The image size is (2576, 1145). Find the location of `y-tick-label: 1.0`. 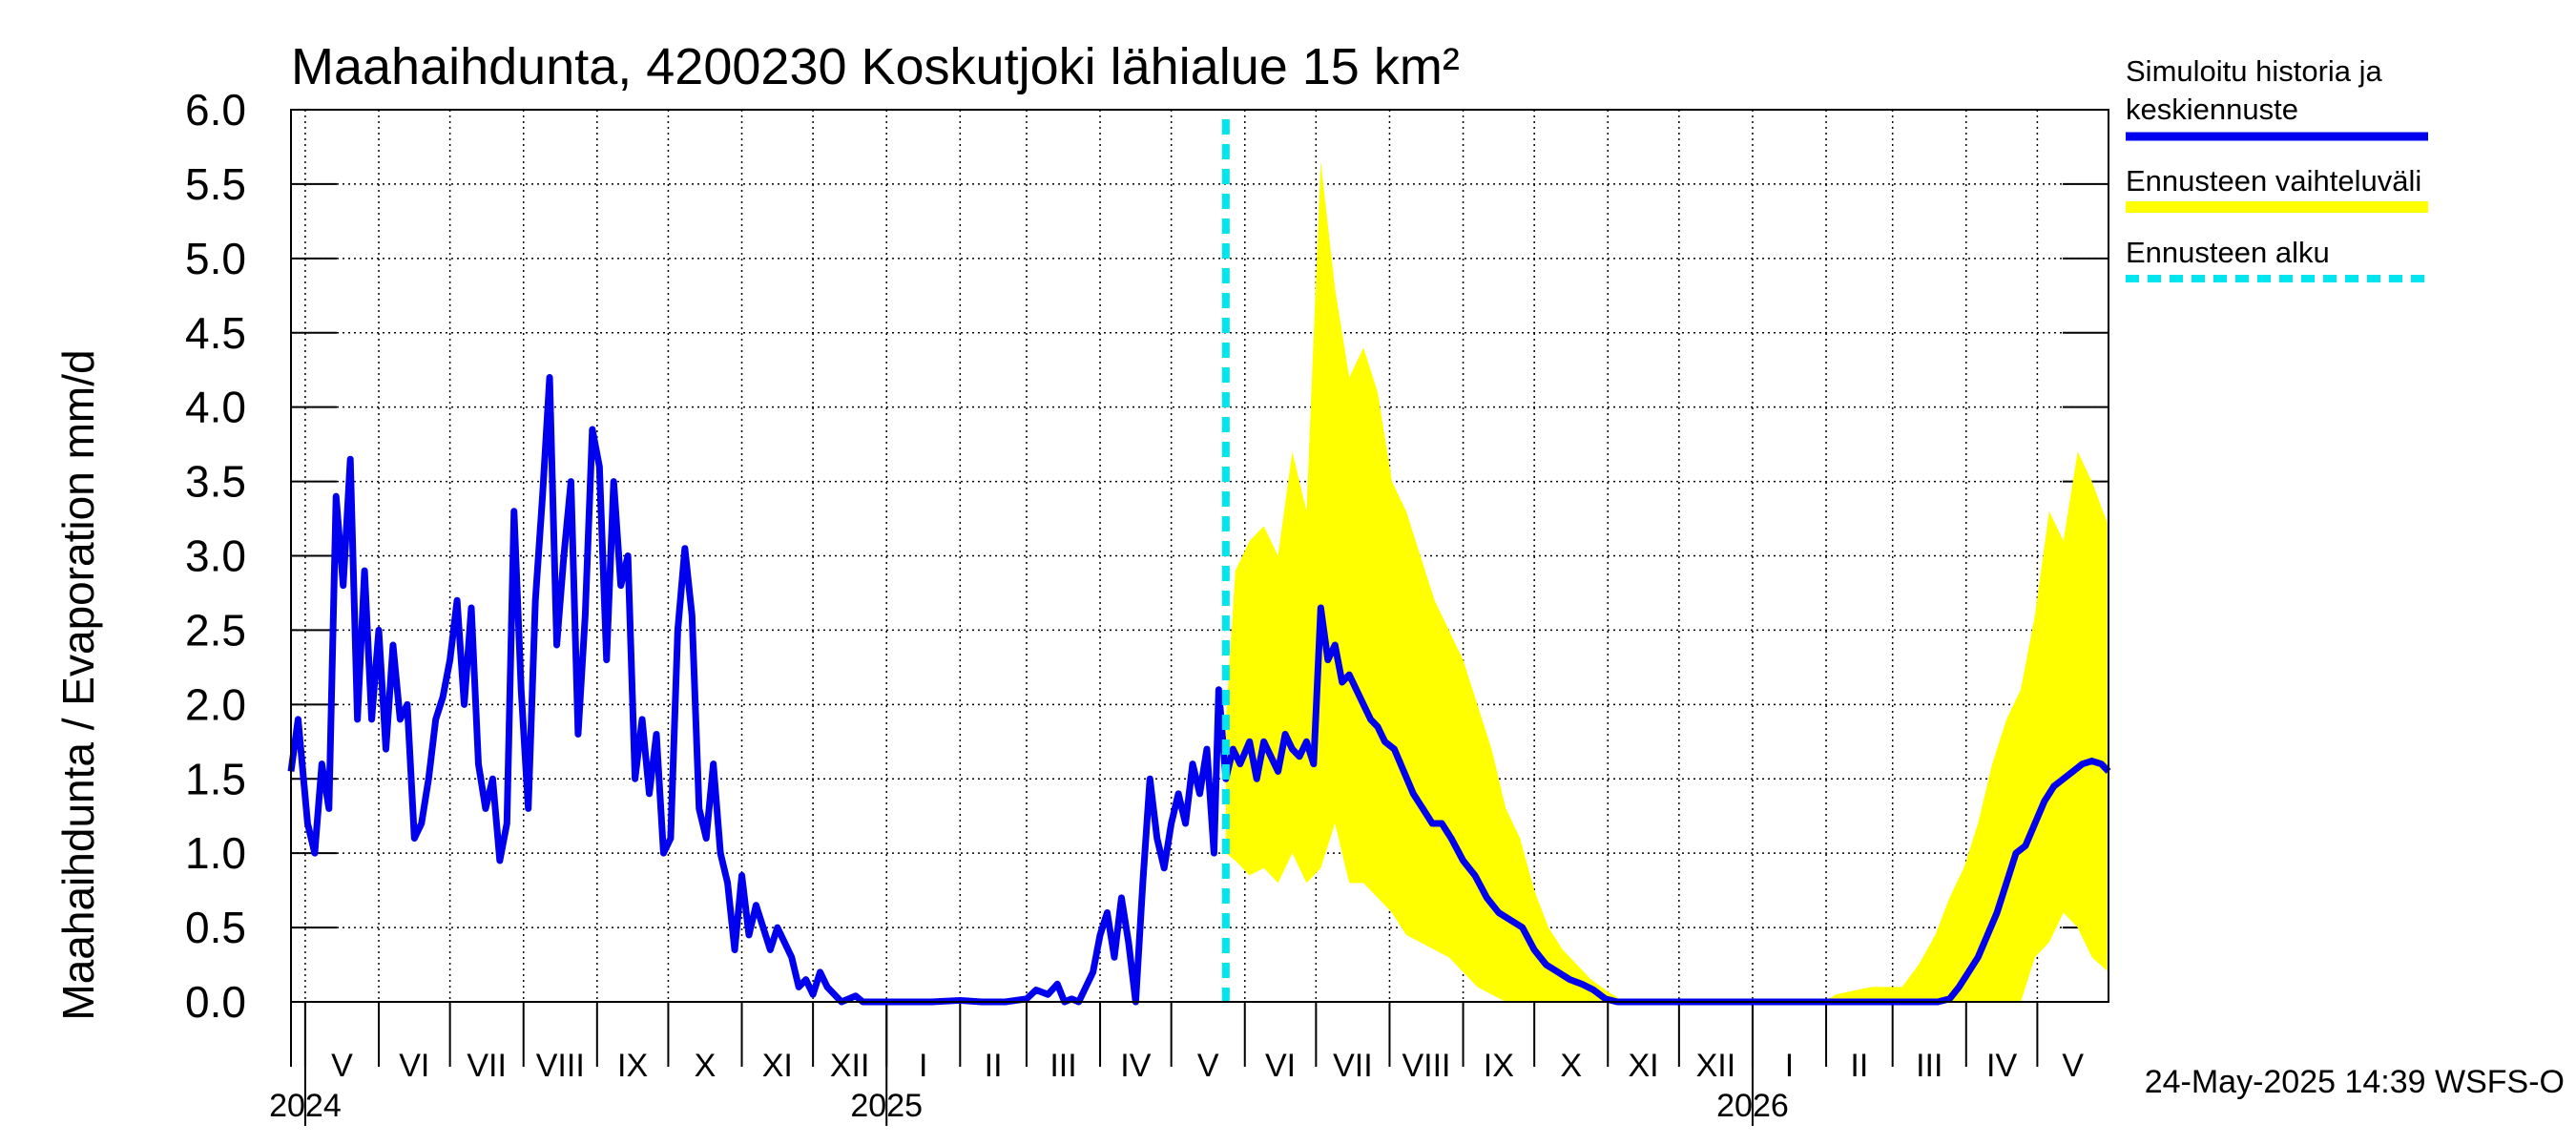

y-tick-label: 1.0 is located at coordinates (215, 853).